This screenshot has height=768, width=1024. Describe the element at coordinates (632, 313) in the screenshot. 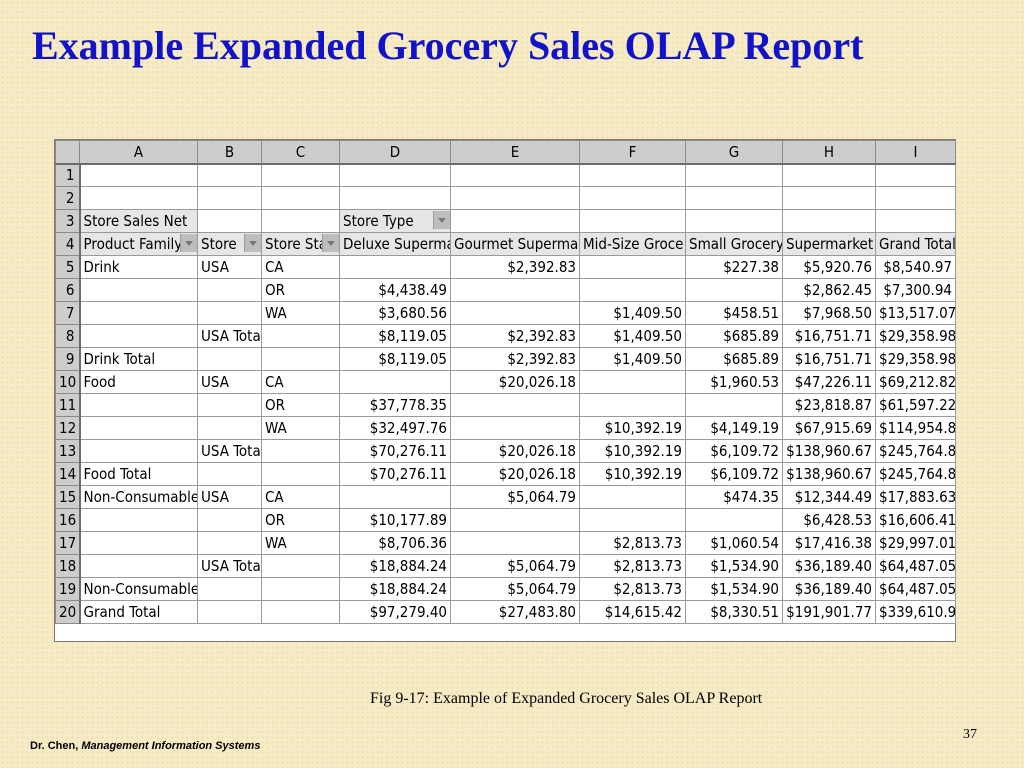

I see `cell-f7: $1,409.50` at that location.